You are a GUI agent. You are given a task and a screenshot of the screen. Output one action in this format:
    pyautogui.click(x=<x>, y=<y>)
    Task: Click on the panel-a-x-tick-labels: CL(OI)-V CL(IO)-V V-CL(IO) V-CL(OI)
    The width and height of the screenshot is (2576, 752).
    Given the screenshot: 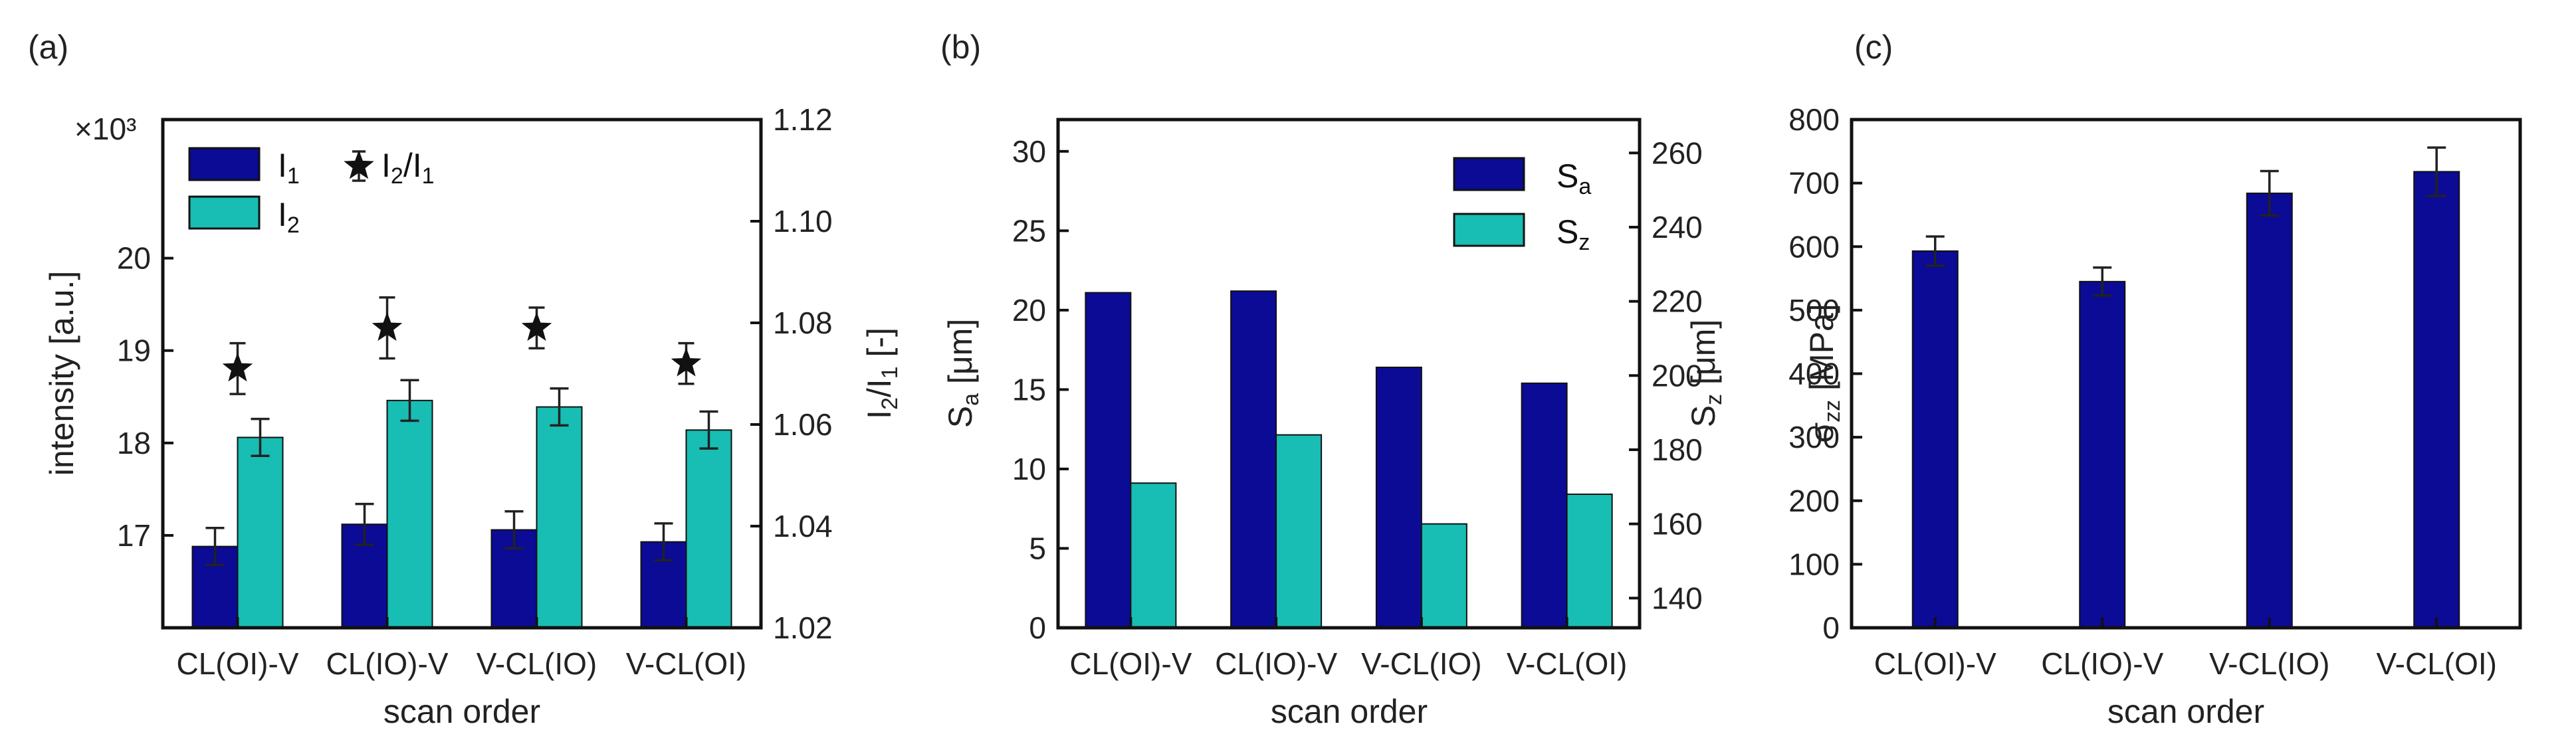 What is the action you would take?
    pyautogui.click(x=461, y=649)
    